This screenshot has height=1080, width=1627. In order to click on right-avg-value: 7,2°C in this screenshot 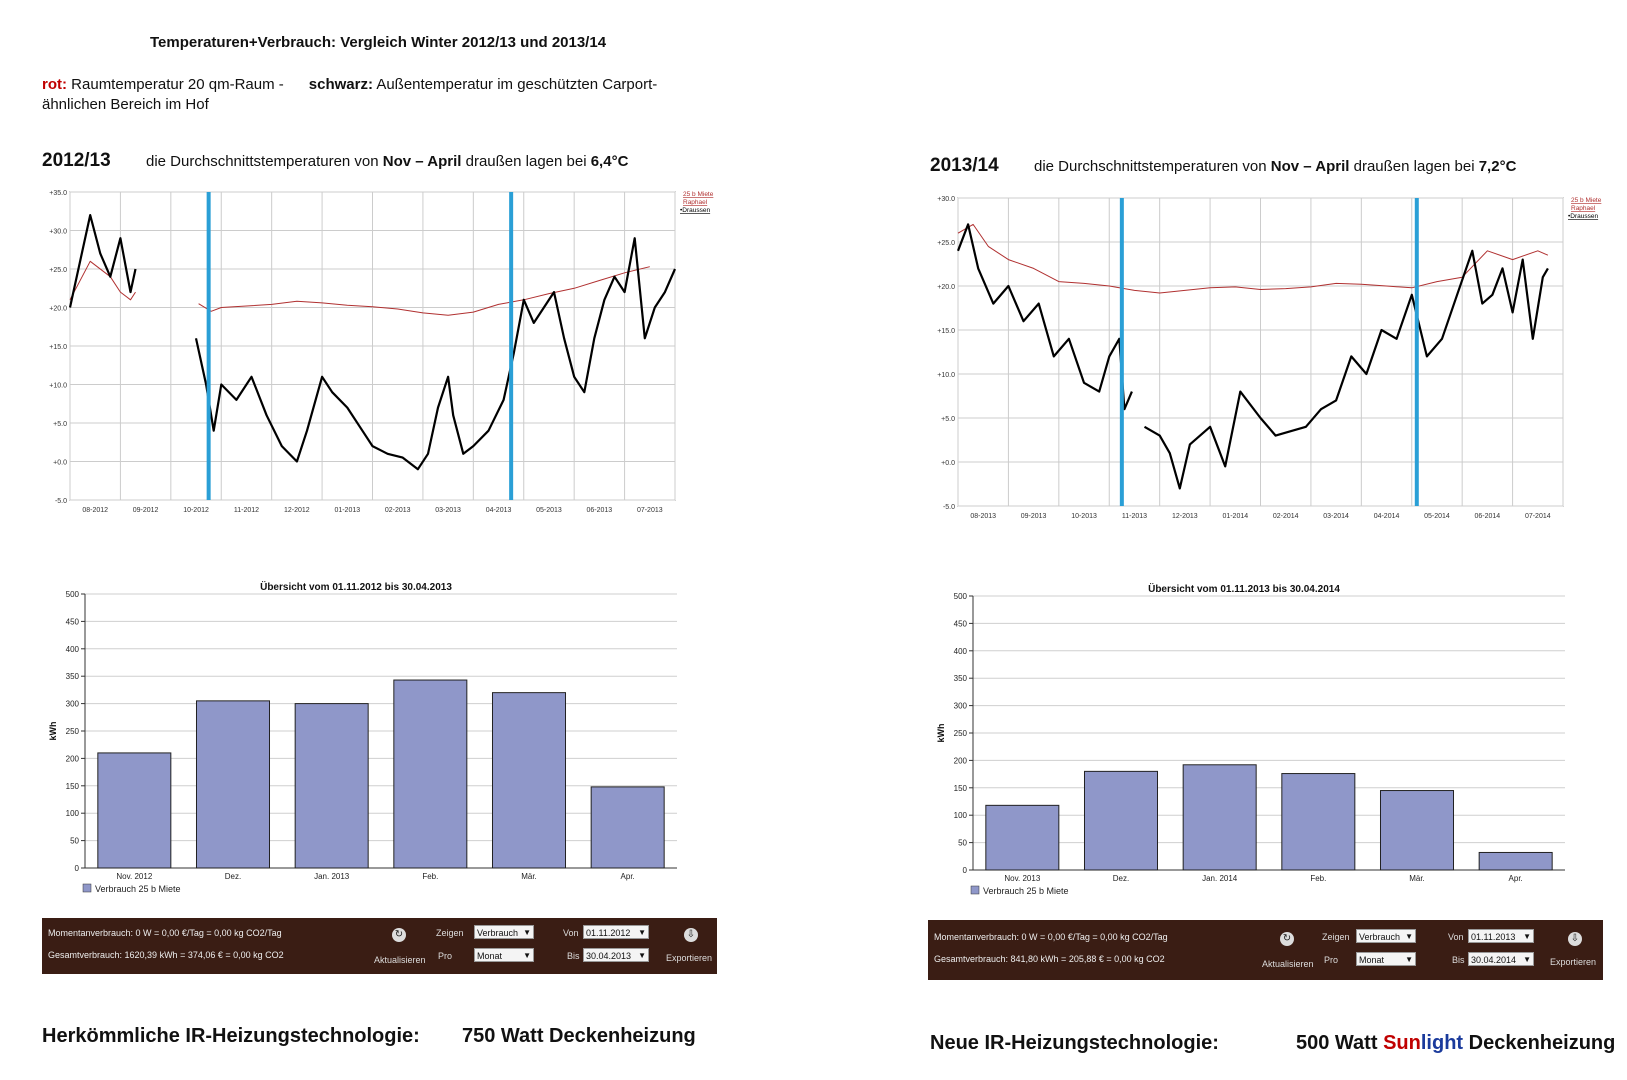, I will do `click(1497, 166)`.